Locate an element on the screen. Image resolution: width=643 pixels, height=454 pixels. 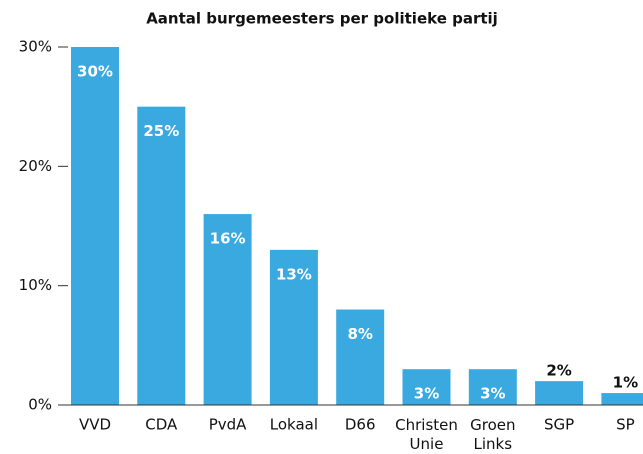
y-tick-label: 10% is located at coordinates (35, 285).